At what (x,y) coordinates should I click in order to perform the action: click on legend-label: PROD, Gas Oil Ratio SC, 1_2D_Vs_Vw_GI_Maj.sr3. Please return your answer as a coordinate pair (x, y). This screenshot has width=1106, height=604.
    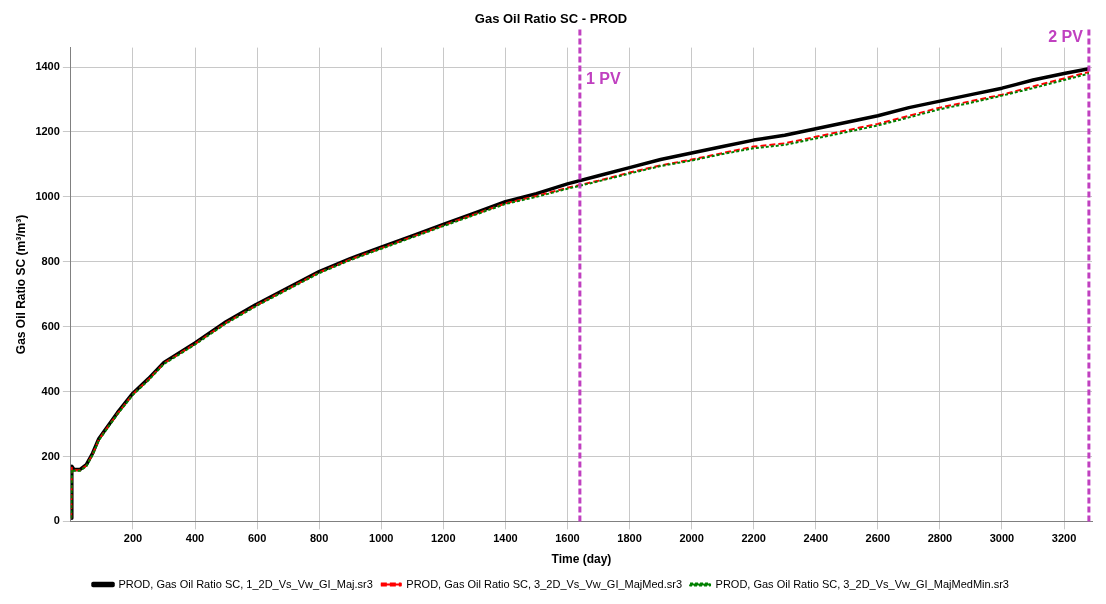
    Looking at the image, I should click on (245, 583).